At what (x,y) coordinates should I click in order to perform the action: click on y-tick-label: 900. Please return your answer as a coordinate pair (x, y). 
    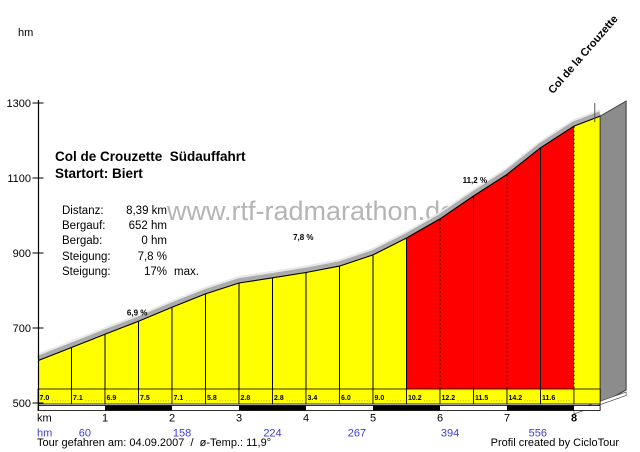
    Looking at the image, I should click on (22, 254).